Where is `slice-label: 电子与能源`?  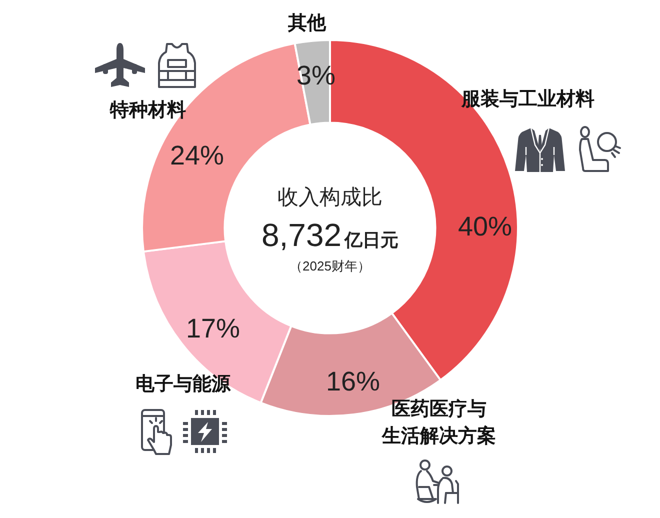
slice-label: 电子与能源 is located at coordinates (184, 384).